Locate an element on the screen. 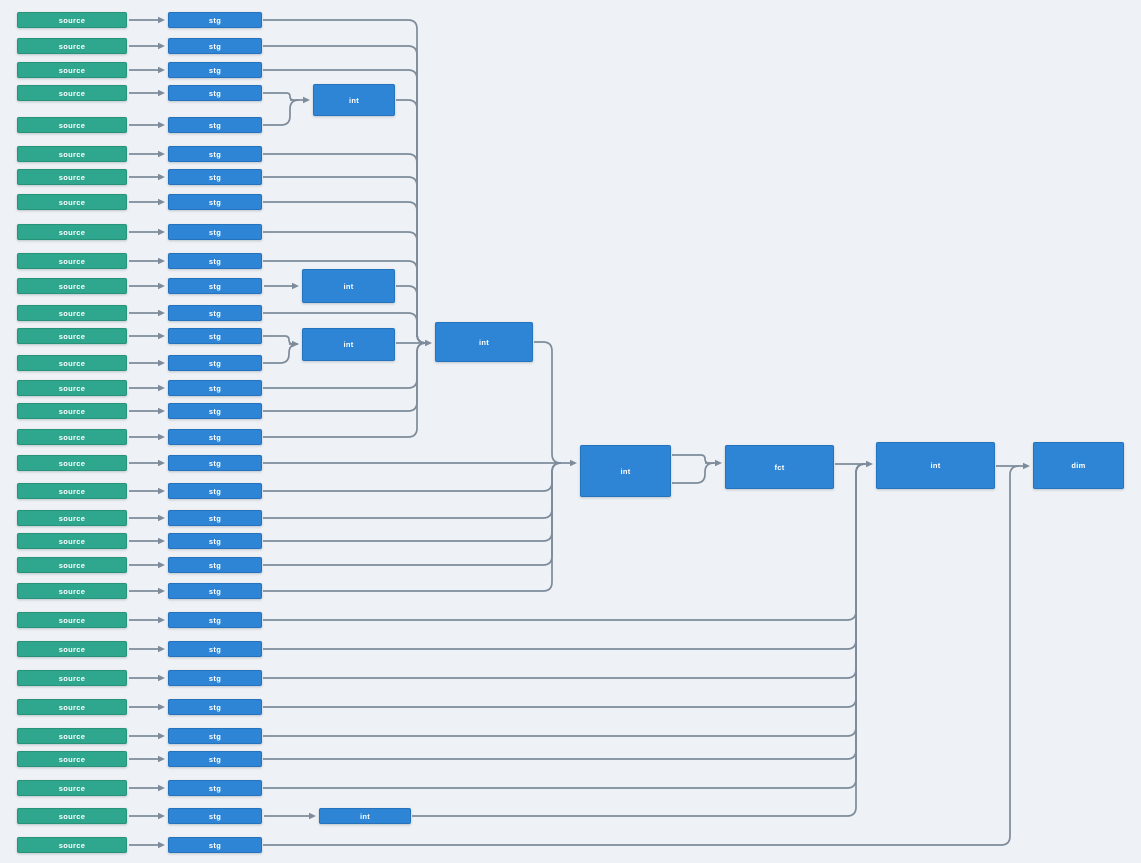 This screenshot has height=863, width=1141. node-s15: source is located at coordinates (72, 388).